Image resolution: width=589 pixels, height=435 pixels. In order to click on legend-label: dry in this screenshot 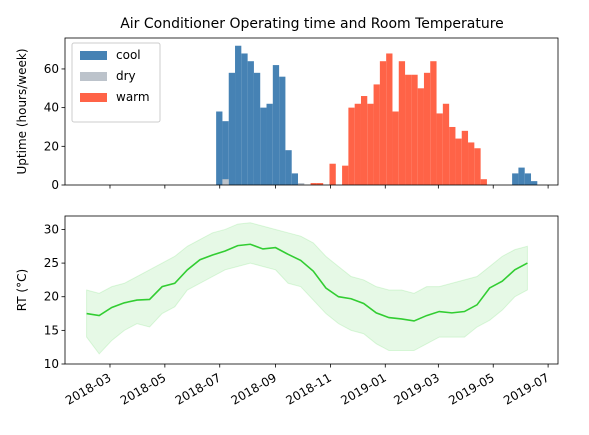, I will do `click(126, 76)`.